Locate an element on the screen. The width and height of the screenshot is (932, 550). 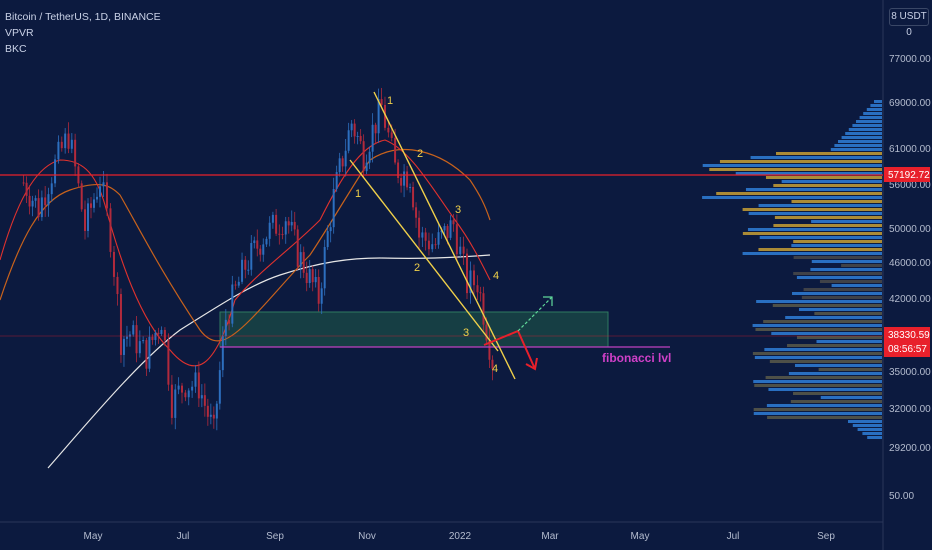
wave-label: 2 is located at coordinates (417, 268).